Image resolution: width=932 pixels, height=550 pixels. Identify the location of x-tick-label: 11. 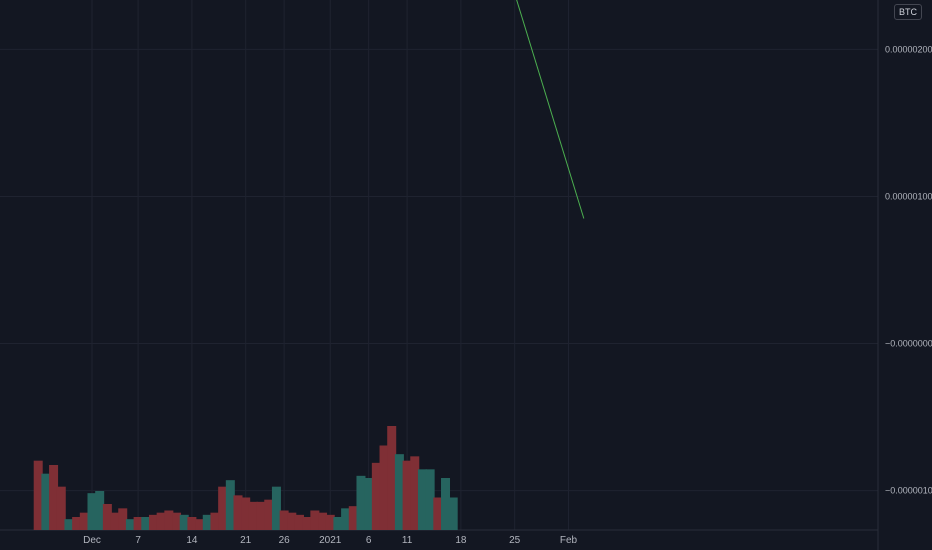
(407, 540).